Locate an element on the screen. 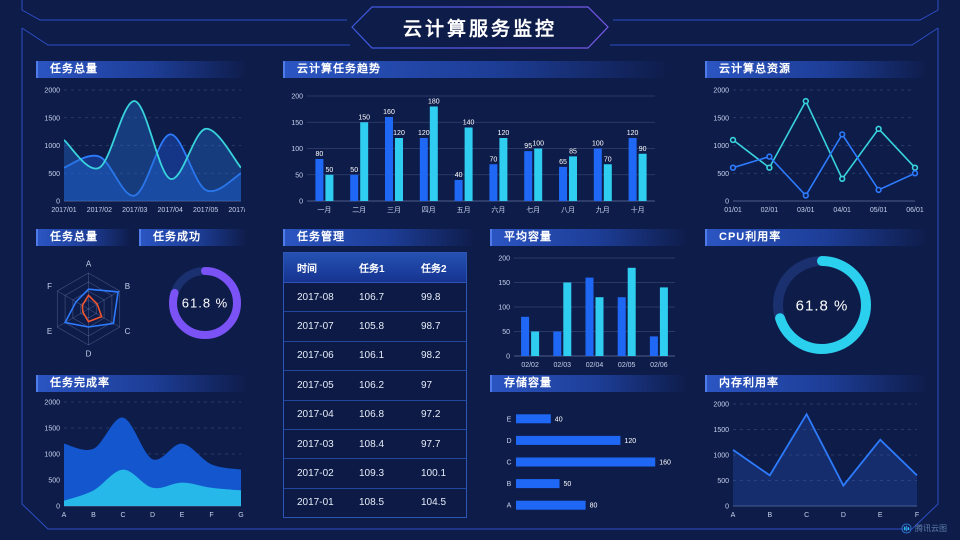 The image size is (960, 540). svg-text: 五月 is located at coordinates (464, 210).